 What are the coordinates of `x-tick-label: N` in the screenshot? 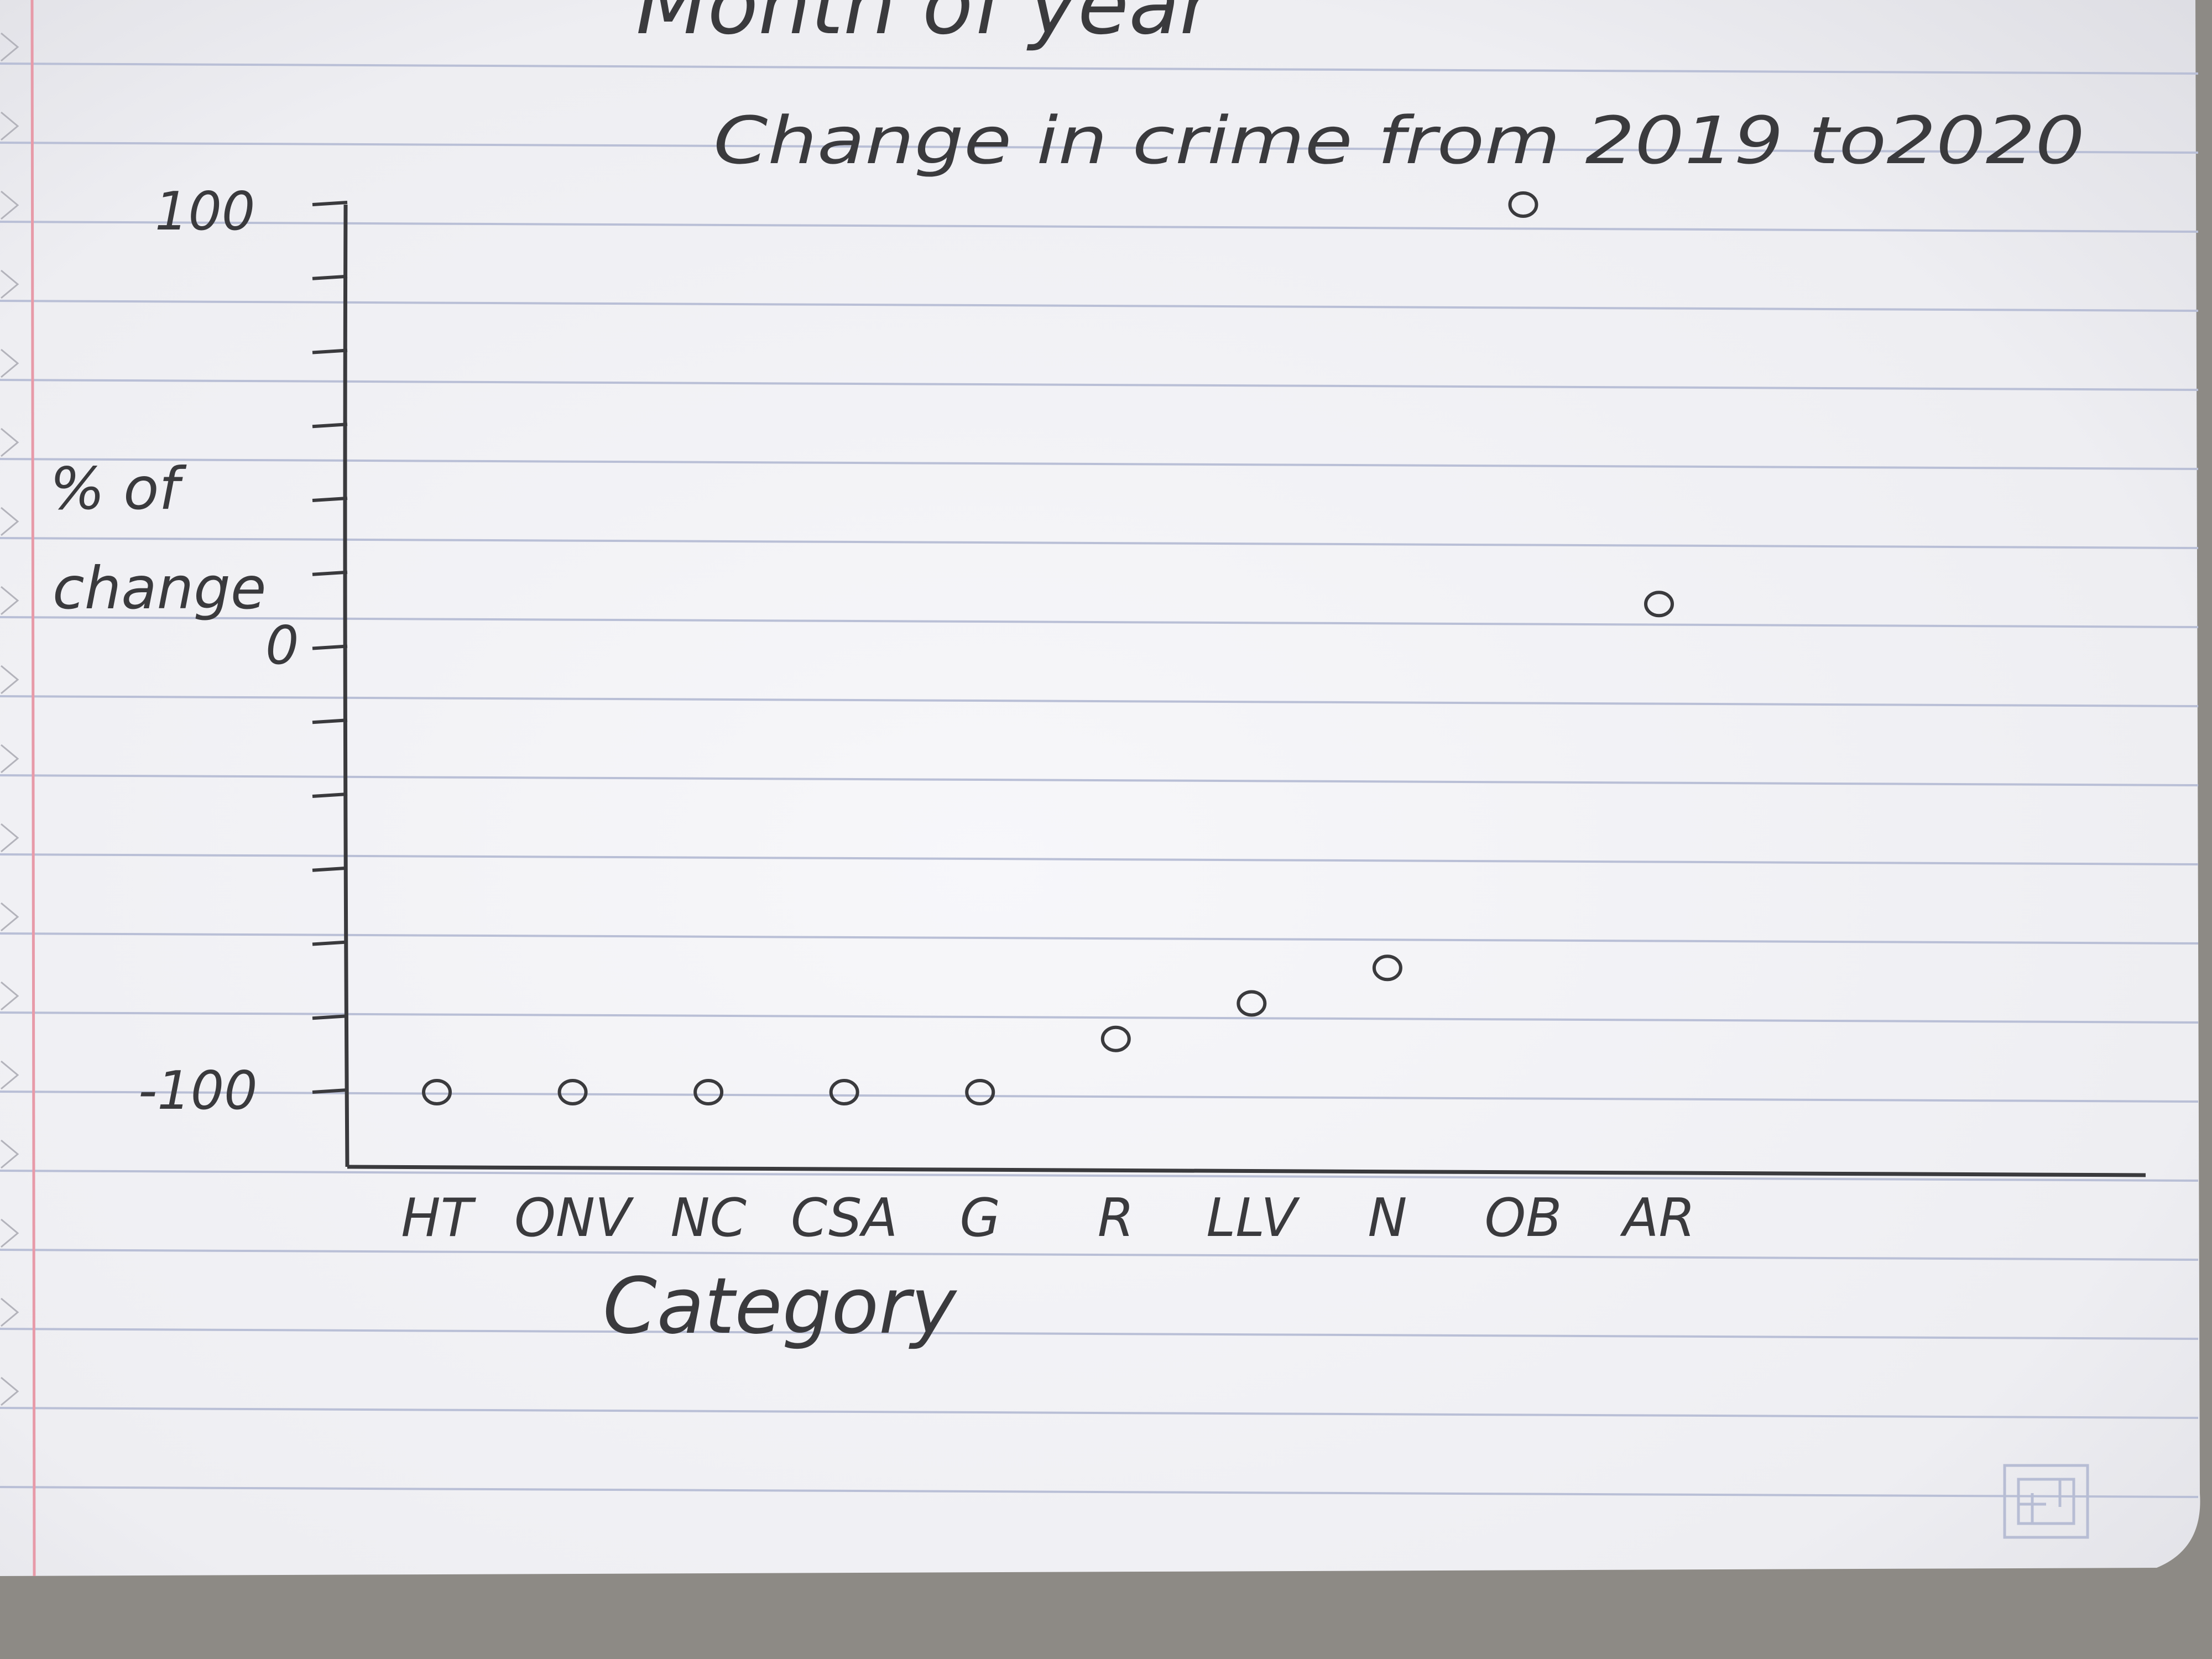 It's located at (1387, 1219).